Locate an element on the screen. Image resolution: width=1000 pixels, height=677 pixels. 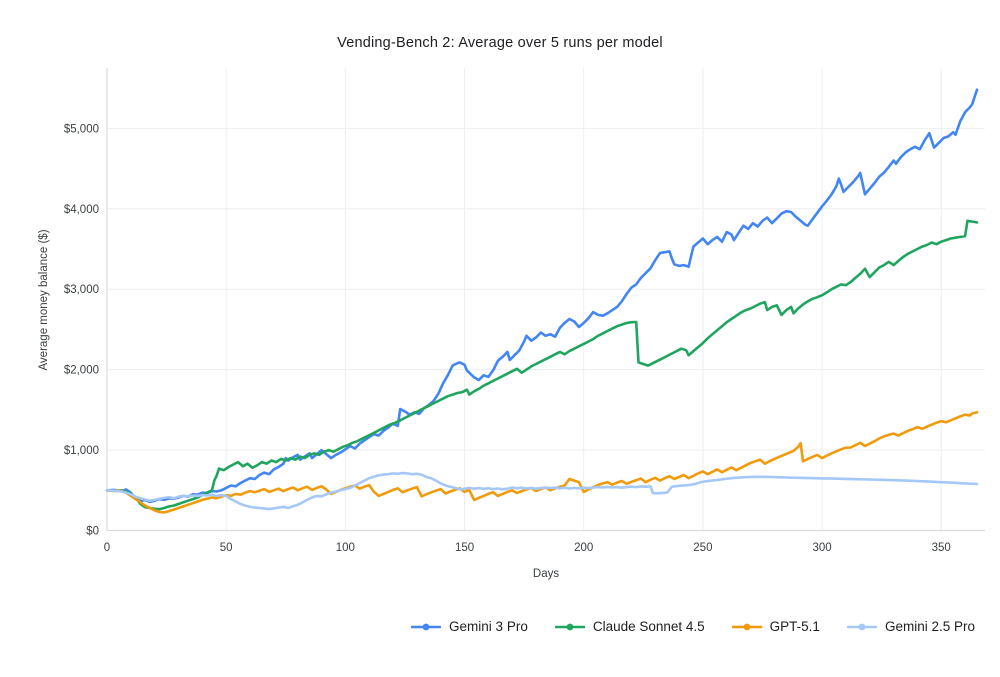
series-line-gemini-2-5-pro is located at coordinates (542, 491).